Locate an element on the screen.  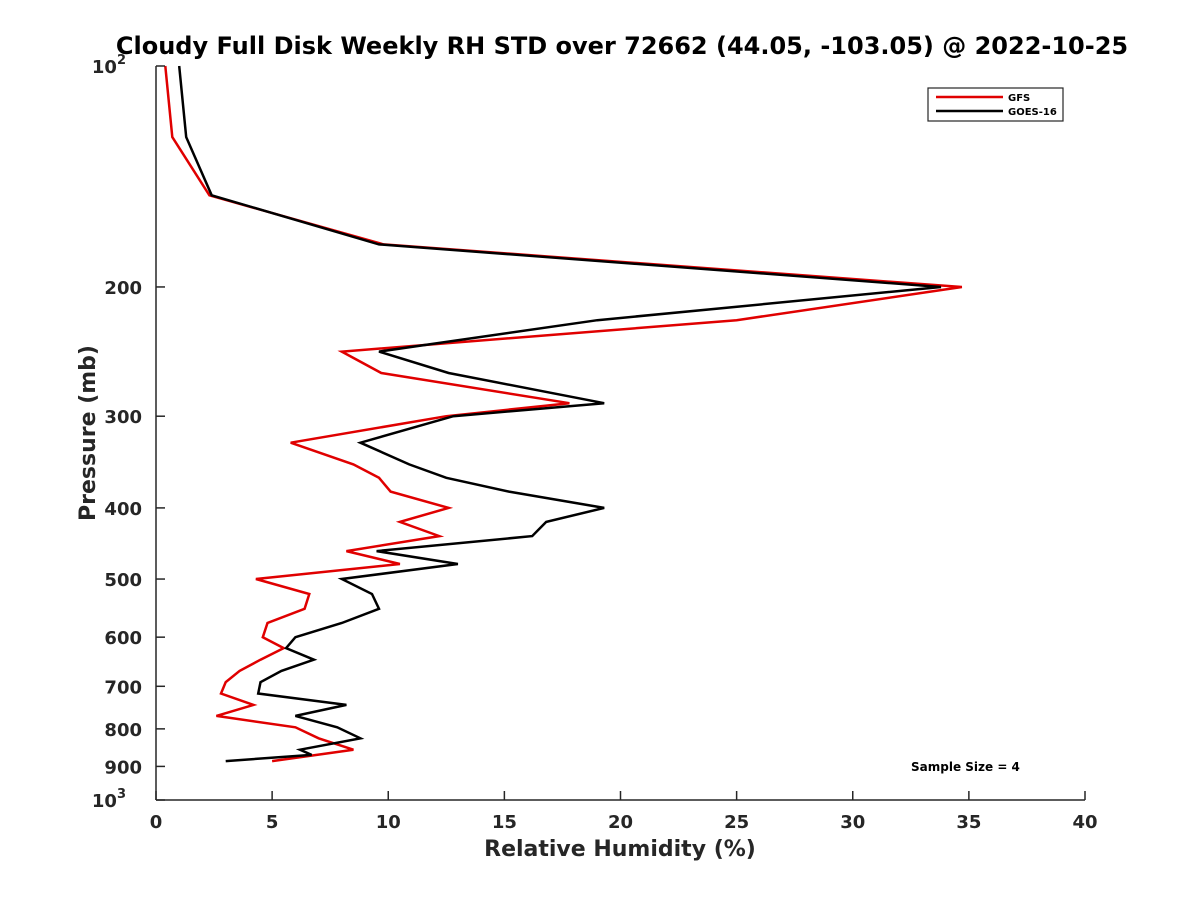
y-tick-base: 200 is located at coordinates (123, 288).